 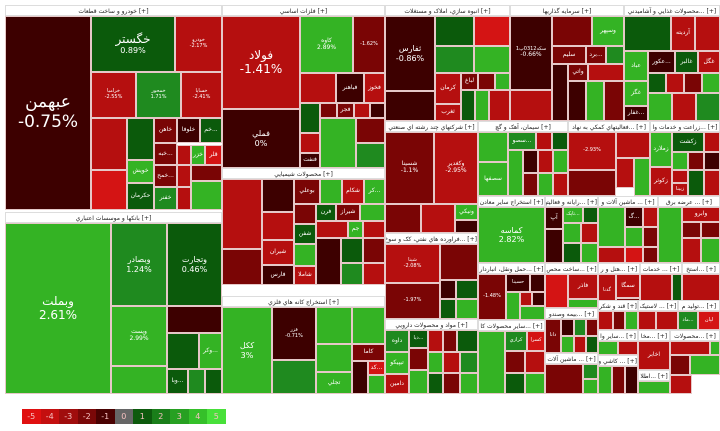 I want to click on tile: واتي, so click(x=578, y=72).